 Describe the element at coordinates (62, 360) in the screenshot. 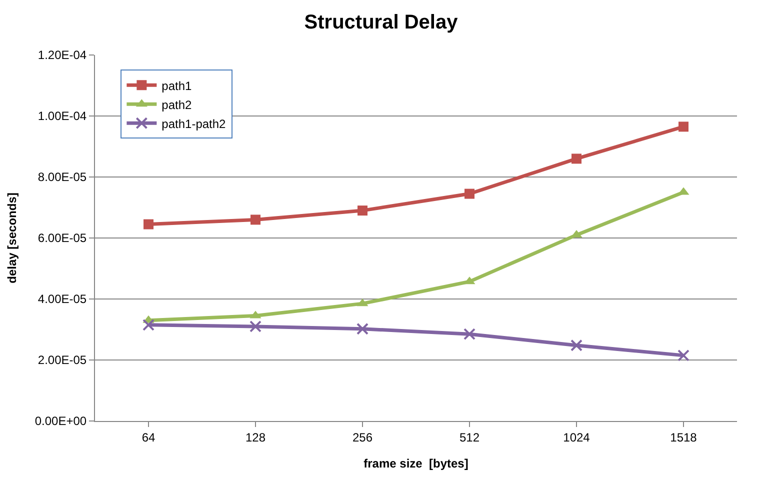

I see `y-tick-label: 2.00E-05` at that location.